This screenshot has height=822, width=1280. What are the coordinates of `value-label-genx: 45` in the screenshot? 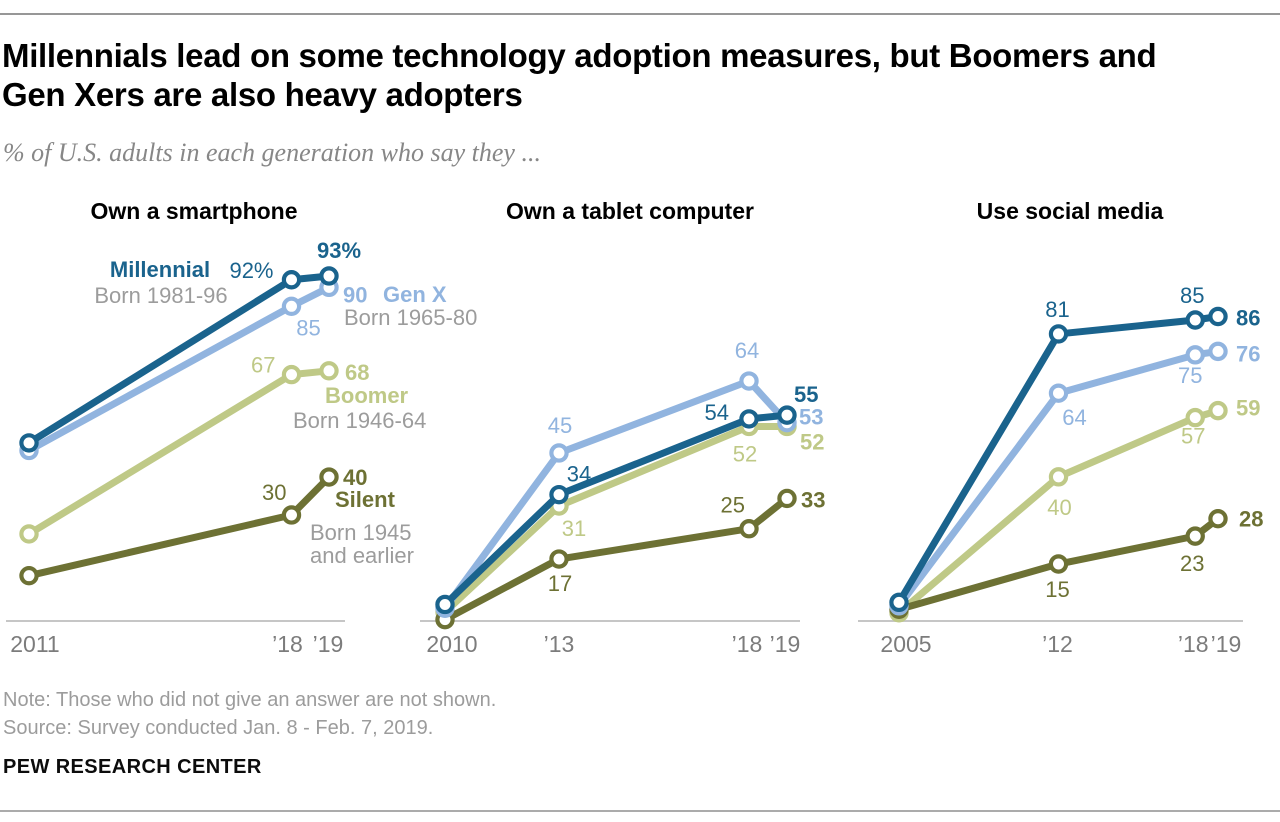 It's located at (560, 425).